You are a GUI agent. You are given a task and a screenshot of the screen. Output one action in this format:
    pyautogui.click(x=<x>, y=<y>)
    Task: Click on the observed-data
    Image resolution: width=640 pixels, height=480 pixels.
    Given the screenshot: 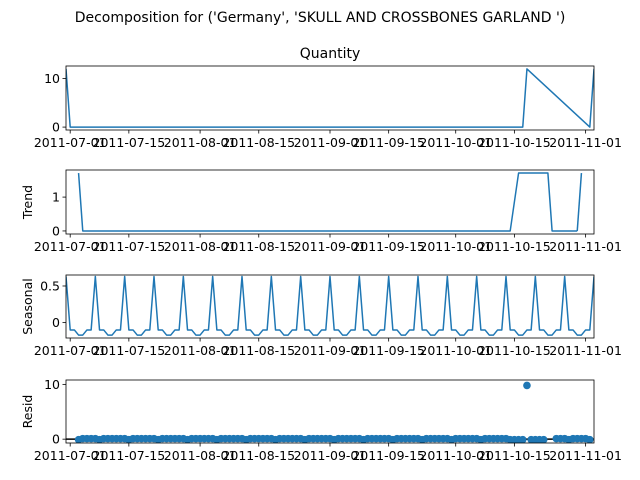 What is the action you would take?
    pyautogui.click(x=330, y=98)
    